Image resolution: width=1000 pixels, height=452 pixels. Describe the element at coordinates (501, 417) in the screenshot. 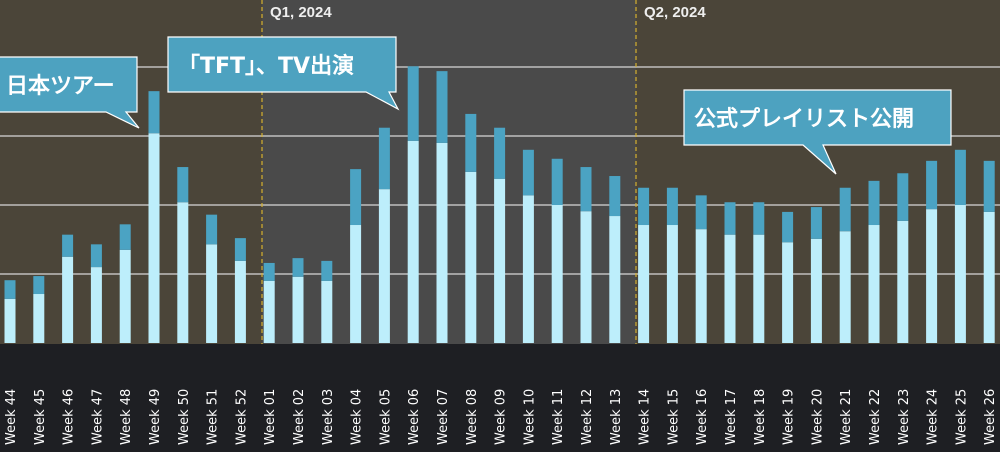

I see `x-tick-label: Week 09` at that location.